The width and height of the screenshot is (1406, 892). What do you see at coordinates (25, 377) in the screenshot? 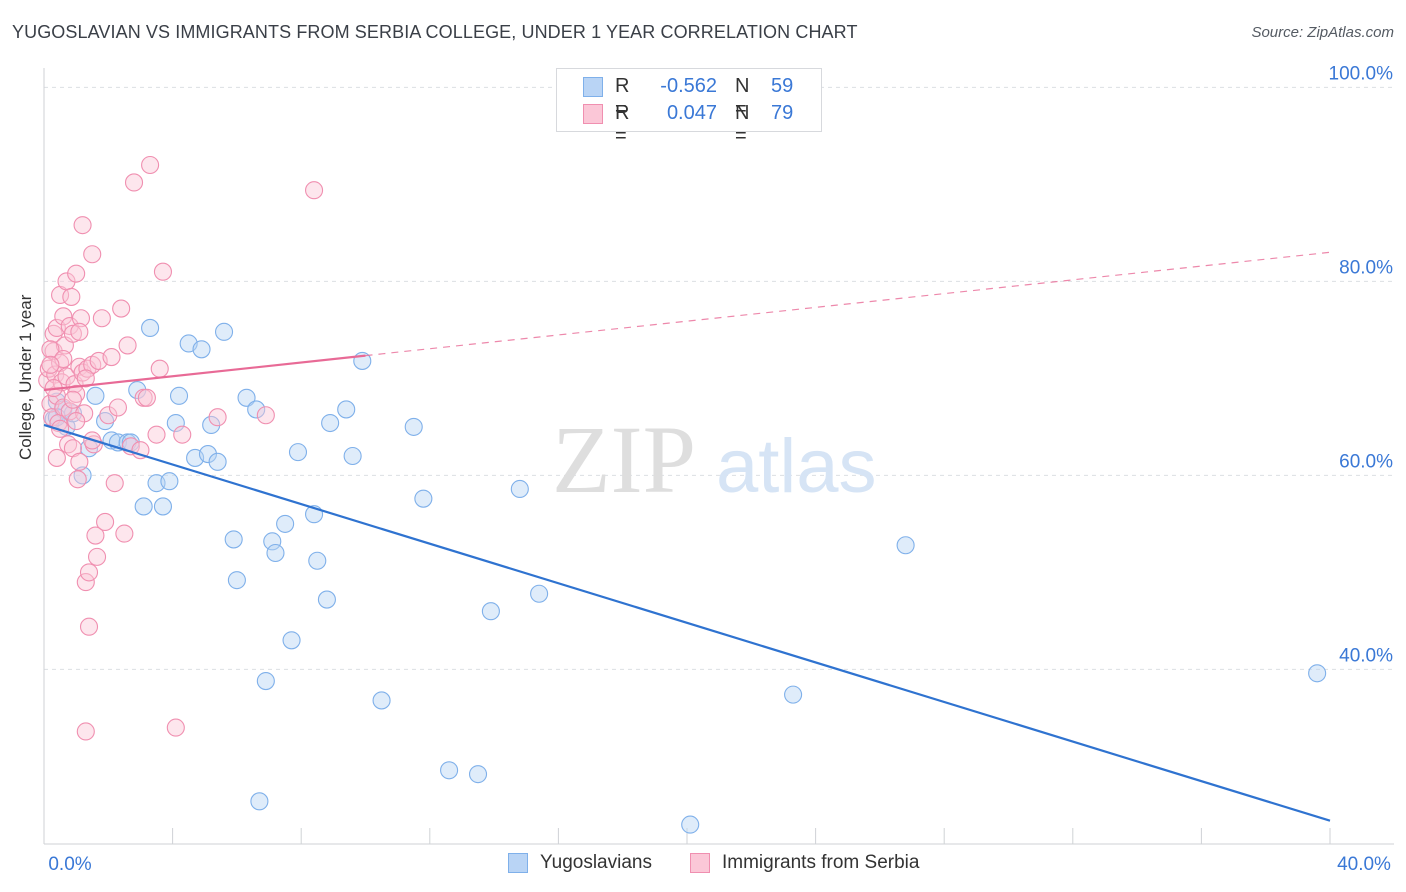
I see `y-axis-label: College, Under 1 year` at bounding box center [25, 377].